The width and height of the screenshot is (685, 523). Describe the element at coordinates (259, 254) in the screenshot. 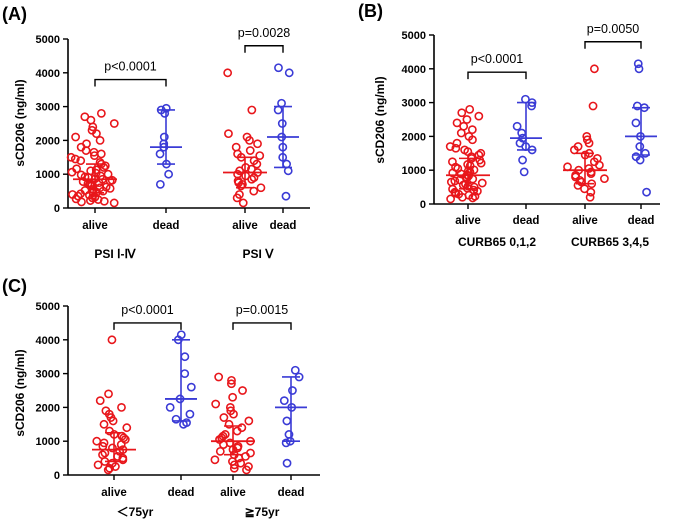

I see `panel-a-category-2: PSI Ⅴ` at that location.